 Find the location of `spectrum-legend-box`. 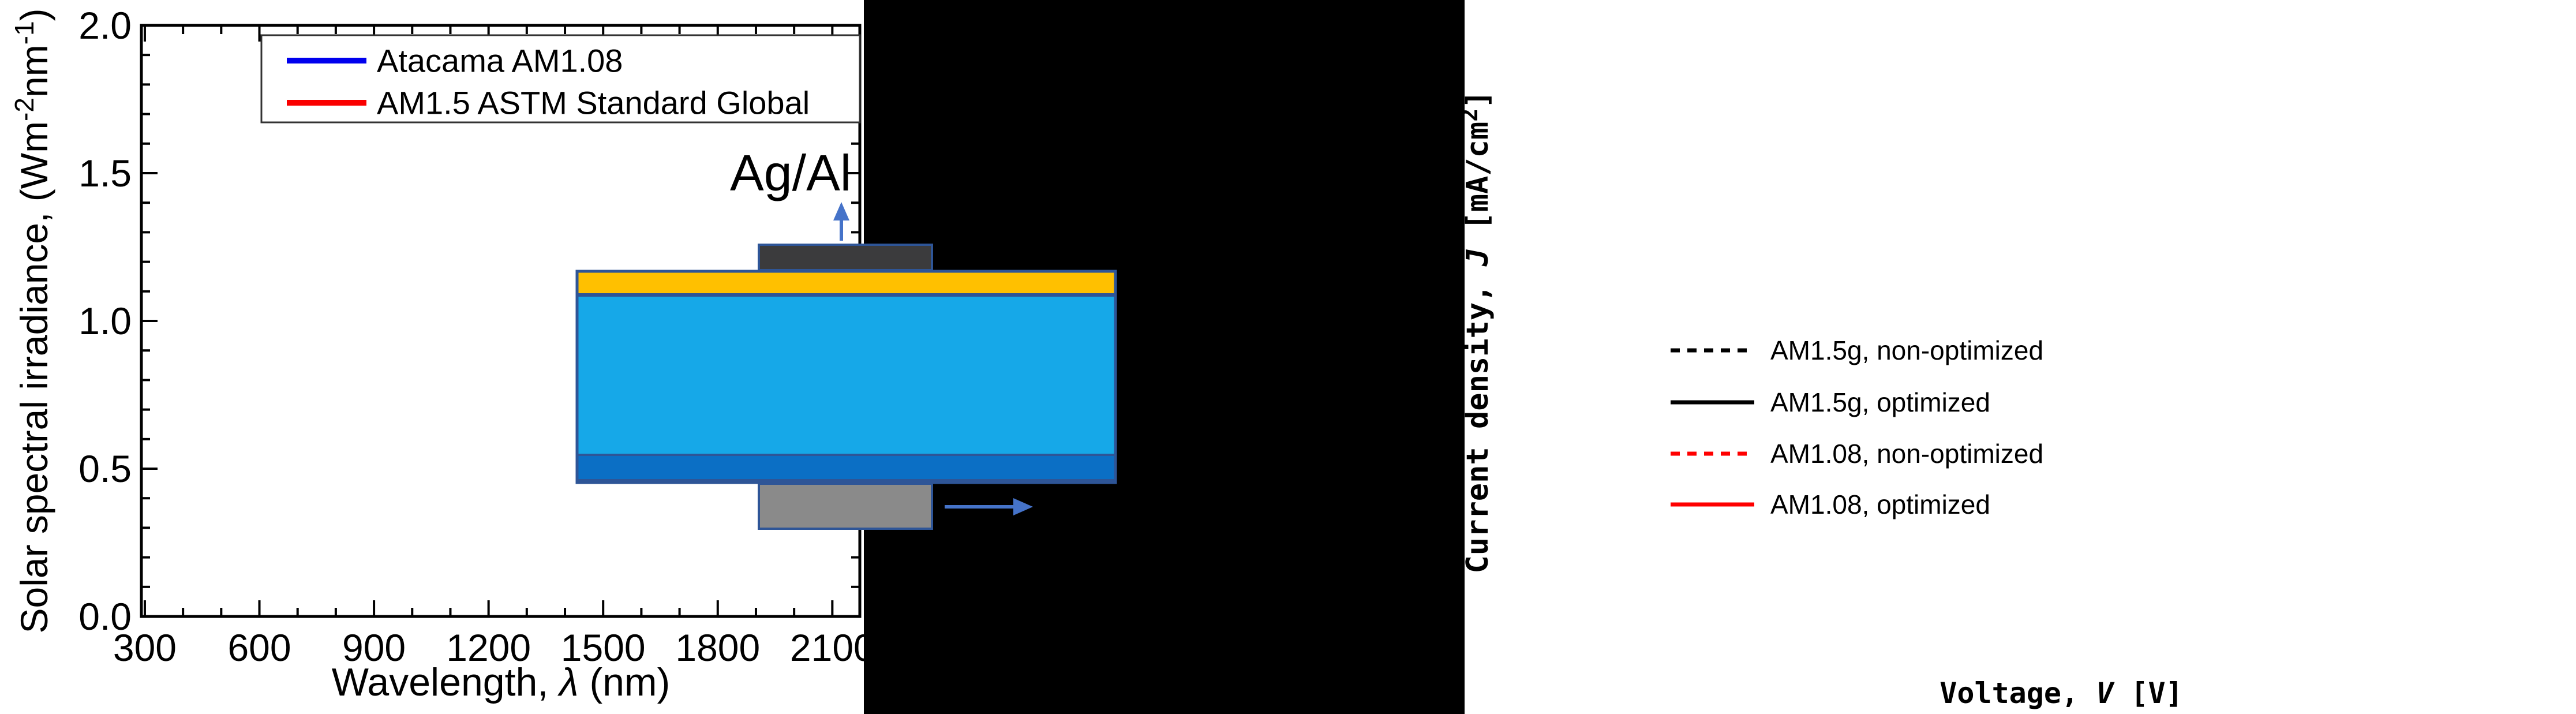

spectrum-legend-box is located at coordinates (560, 79).